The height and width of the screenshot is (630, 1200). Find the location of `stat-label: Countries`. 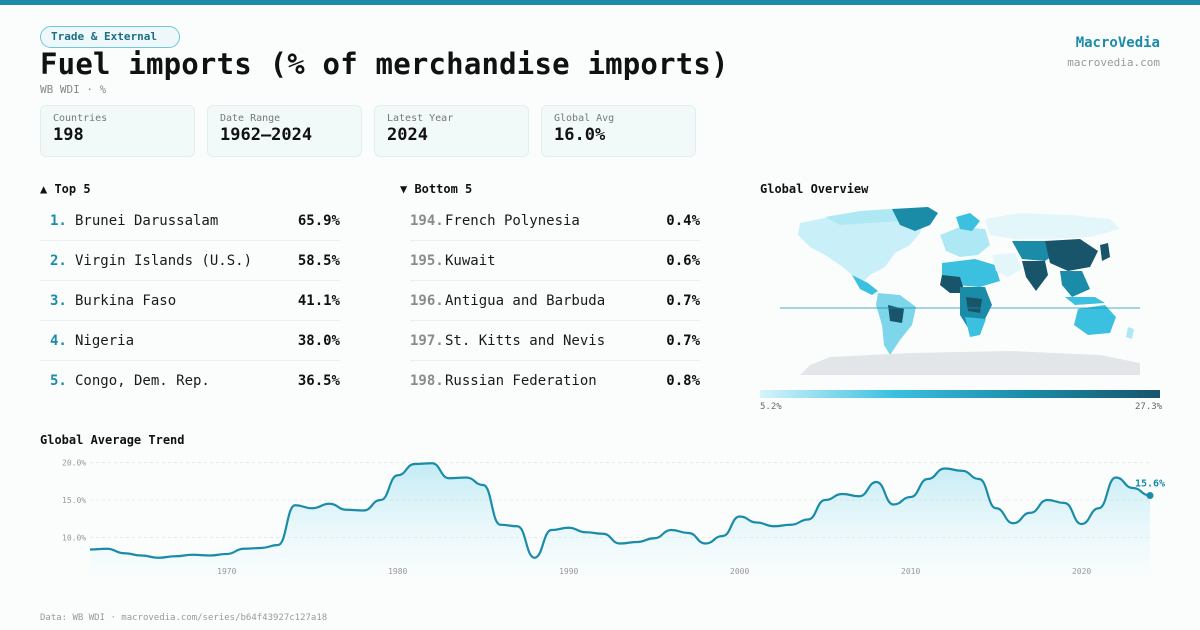

stat-label: Countries is located at coordinates (80, 118).